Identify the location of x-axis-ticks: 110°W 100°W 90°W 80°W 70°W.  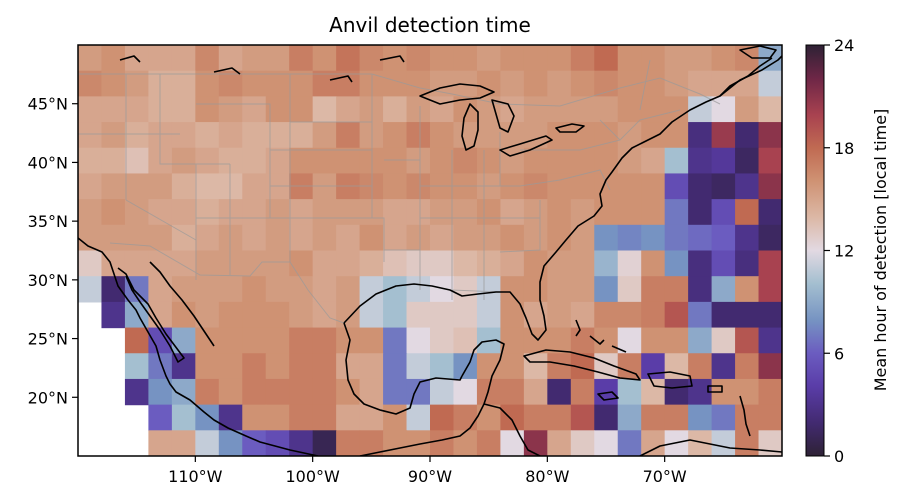
(427, 471).